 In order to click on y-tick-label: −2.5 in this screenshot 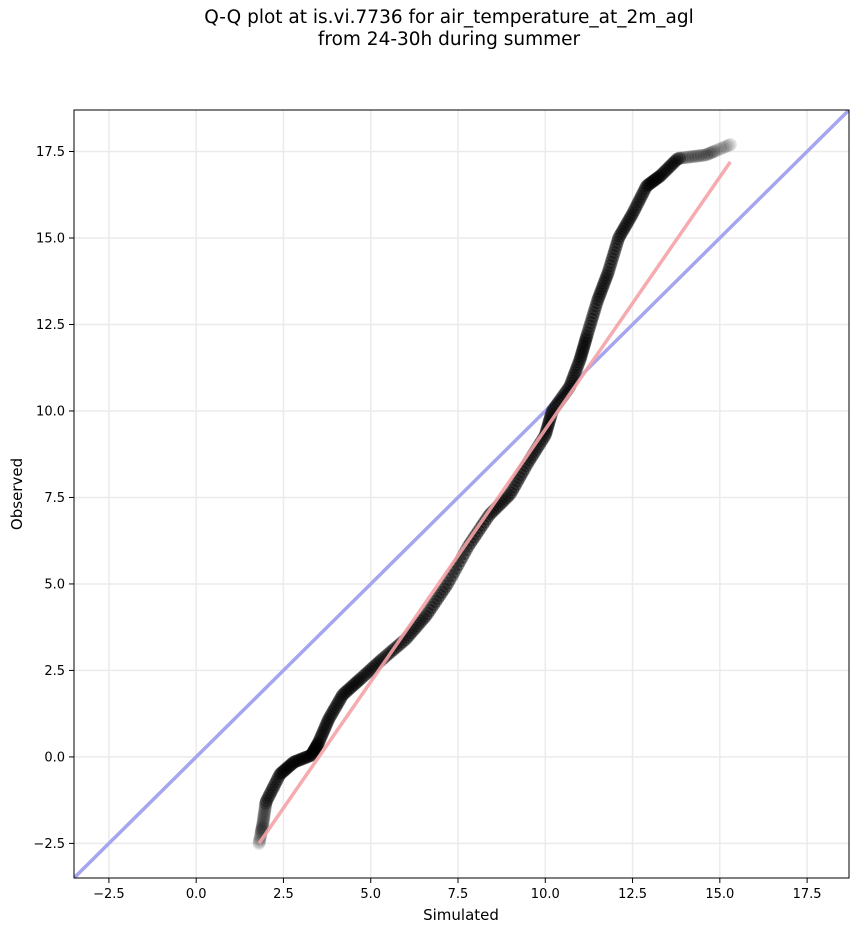, I will do `click(49, 844)`.